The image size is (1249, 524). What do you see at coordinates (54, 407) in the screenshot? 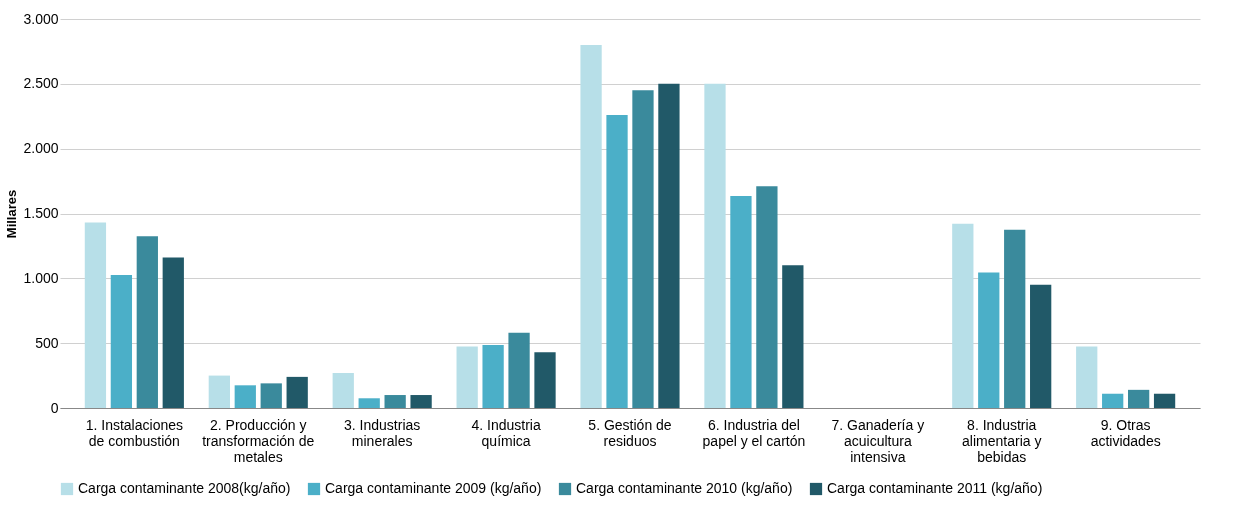
I see `y-tick-label: 0` at bounding box center [54, 407].